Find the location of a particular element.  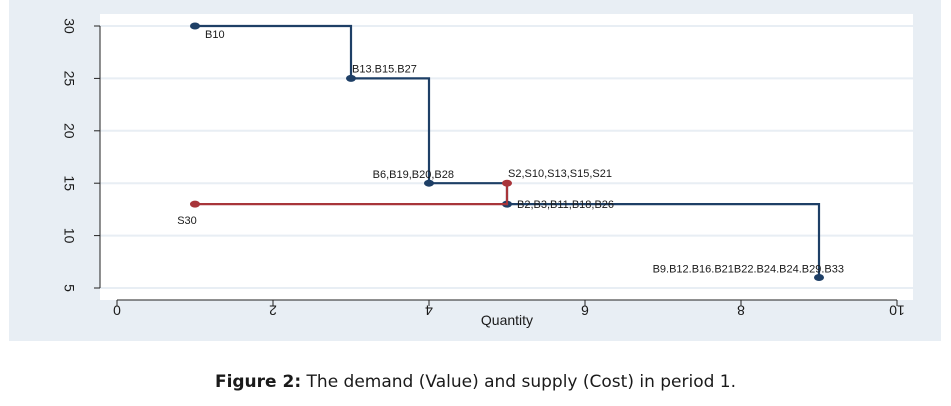

point-label: B13.B15.B27 is located at coordinates (384, 69).